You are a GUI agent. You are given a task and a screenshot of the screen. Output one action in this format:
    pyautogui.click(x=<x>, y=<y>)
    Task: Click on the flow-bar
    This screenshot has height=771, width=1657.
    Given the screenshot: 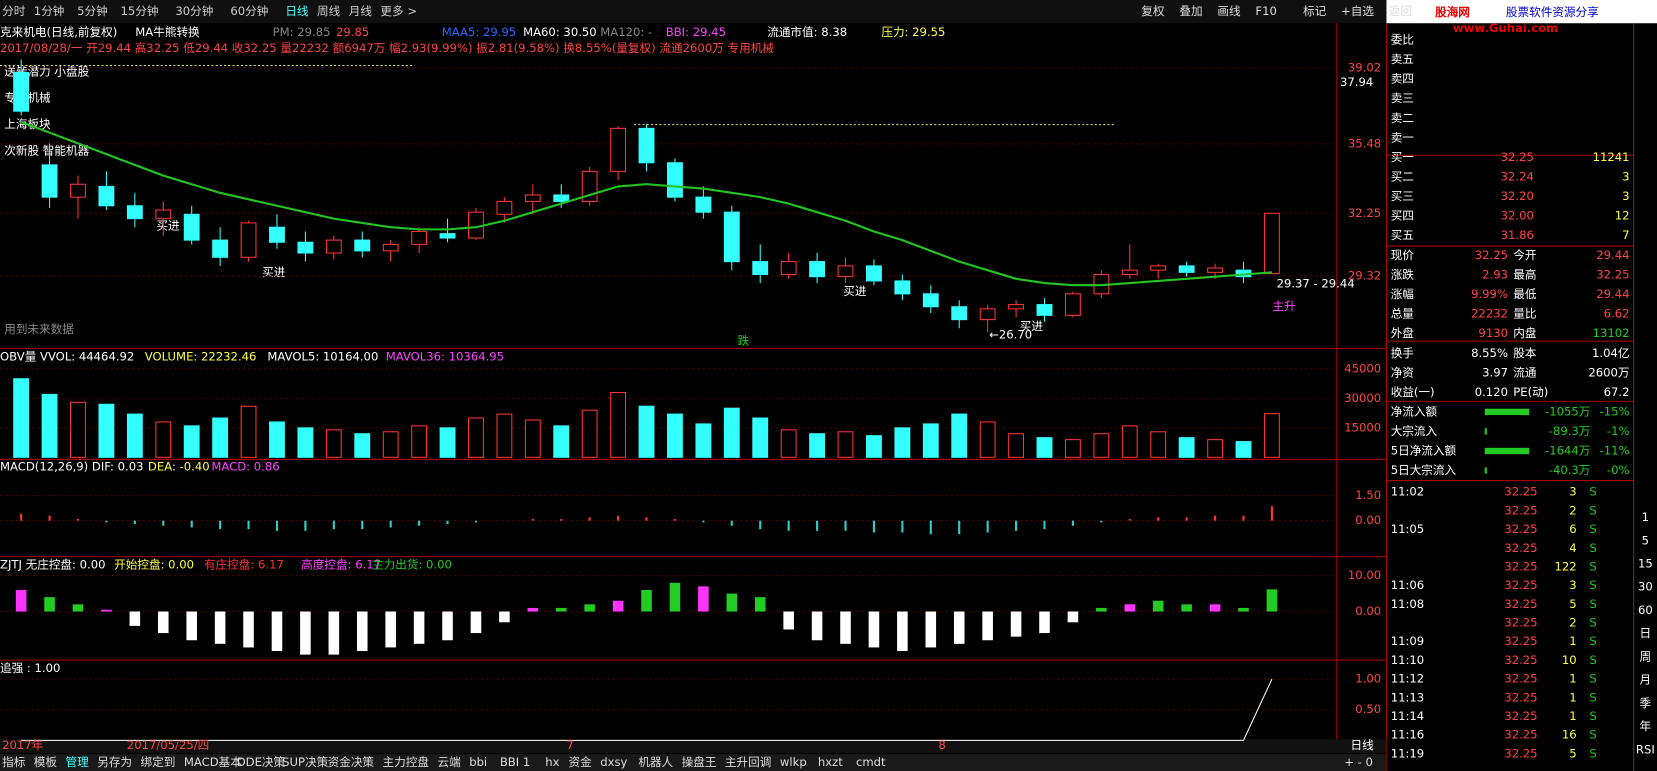 What is the action you would take?
    pyautogui.click(x=1507, y=451)
    